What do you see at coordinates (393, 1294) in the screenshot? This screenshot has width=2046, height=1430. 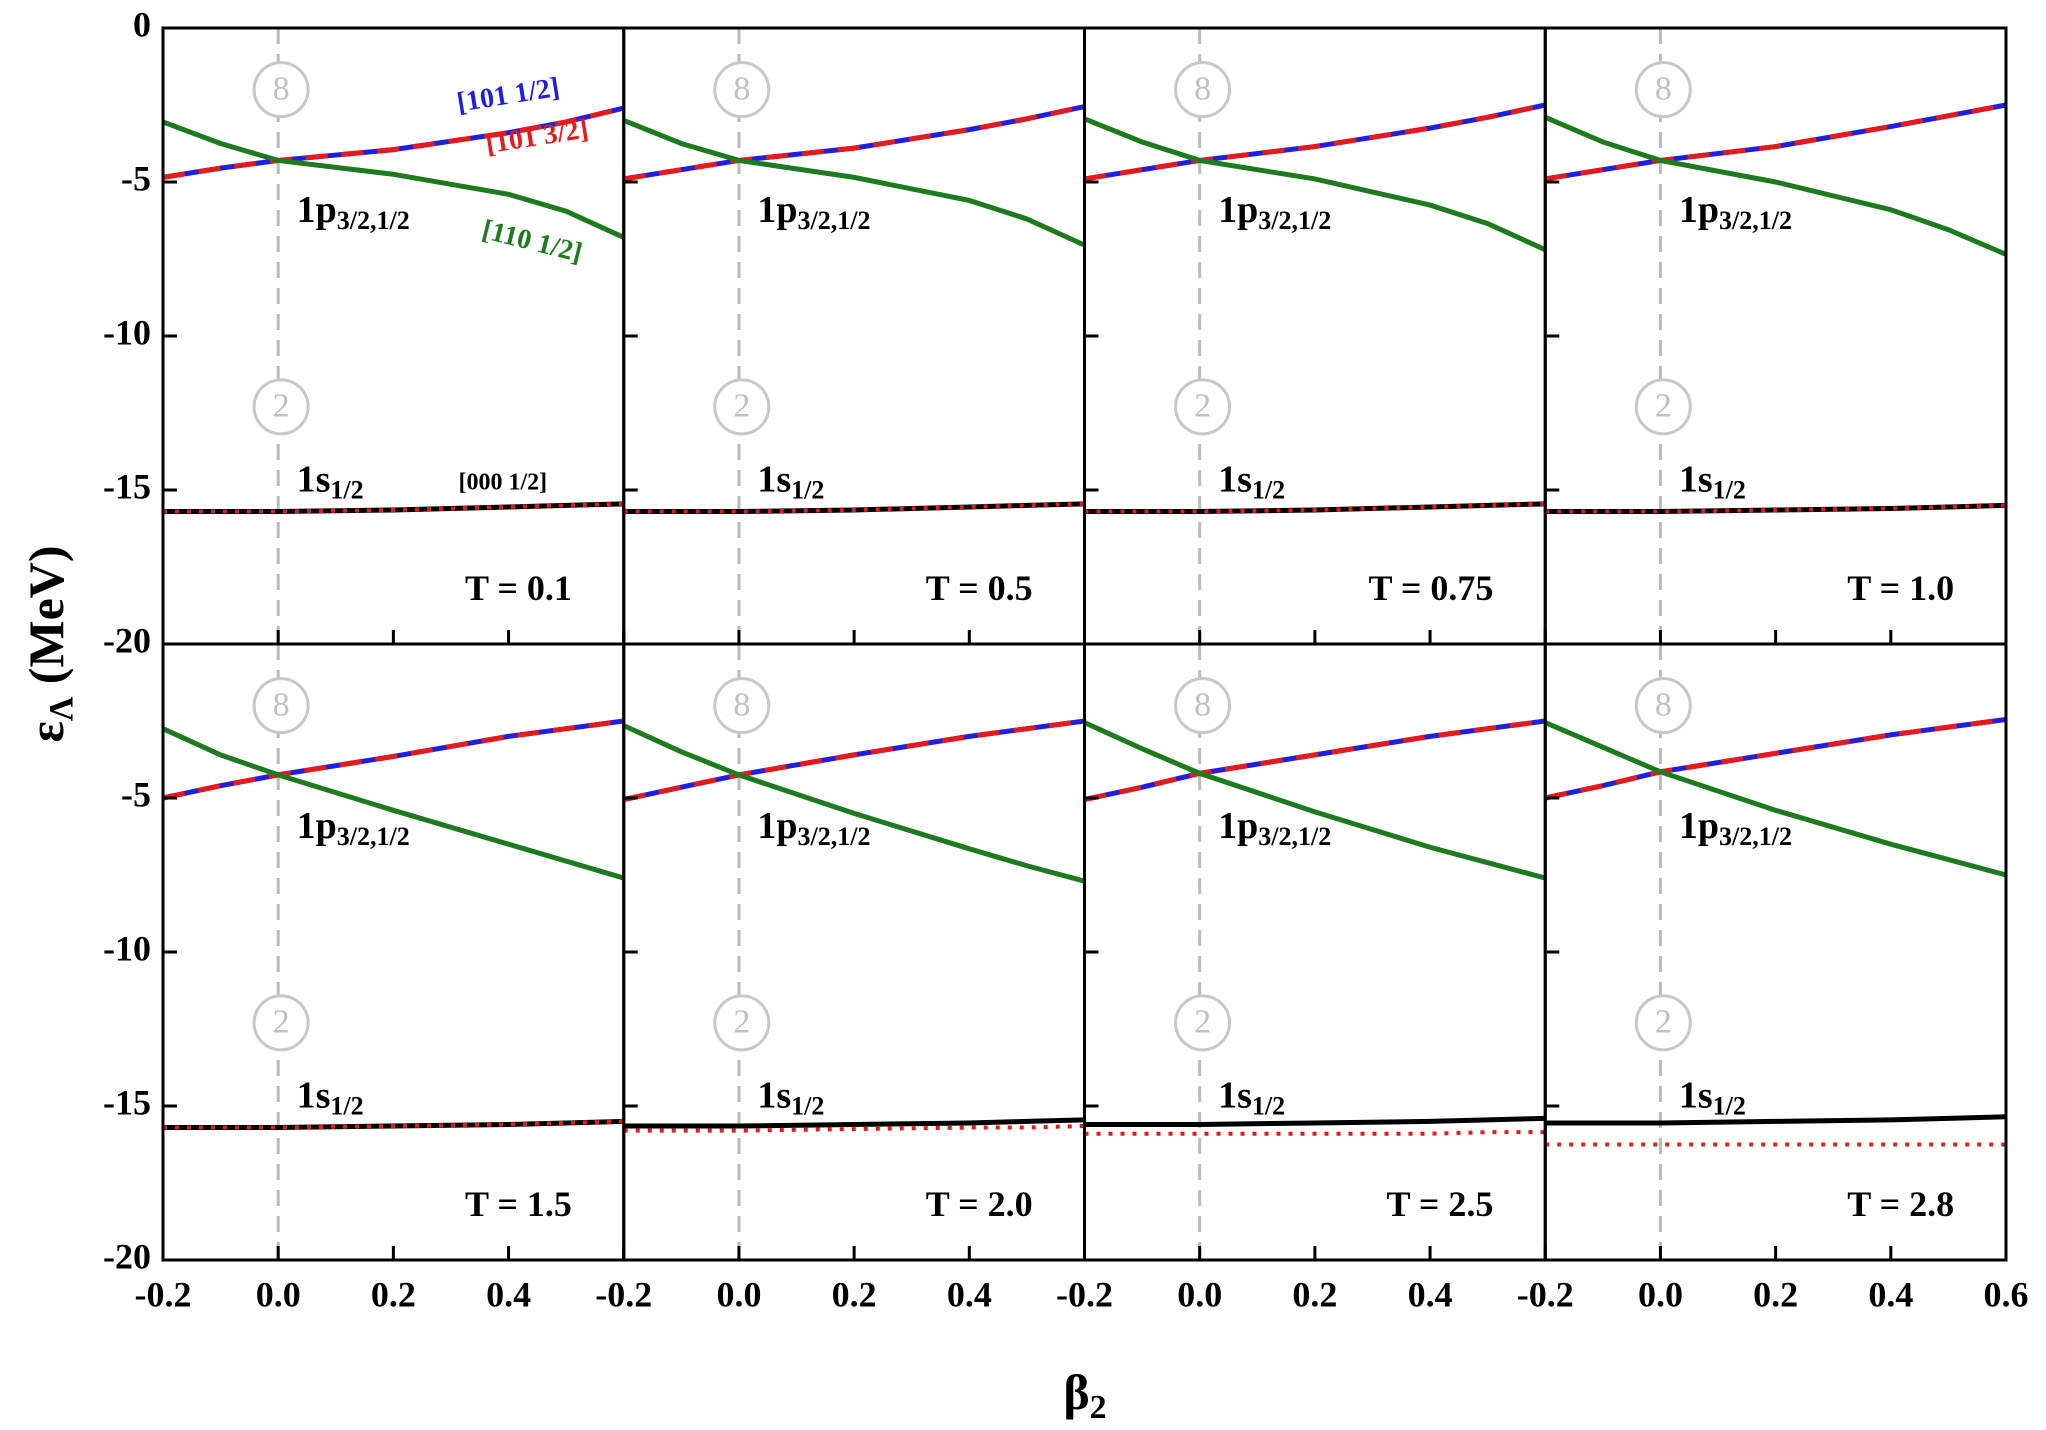 I see `x-tick-label: 0.2` at bounding box center [393, 1294].